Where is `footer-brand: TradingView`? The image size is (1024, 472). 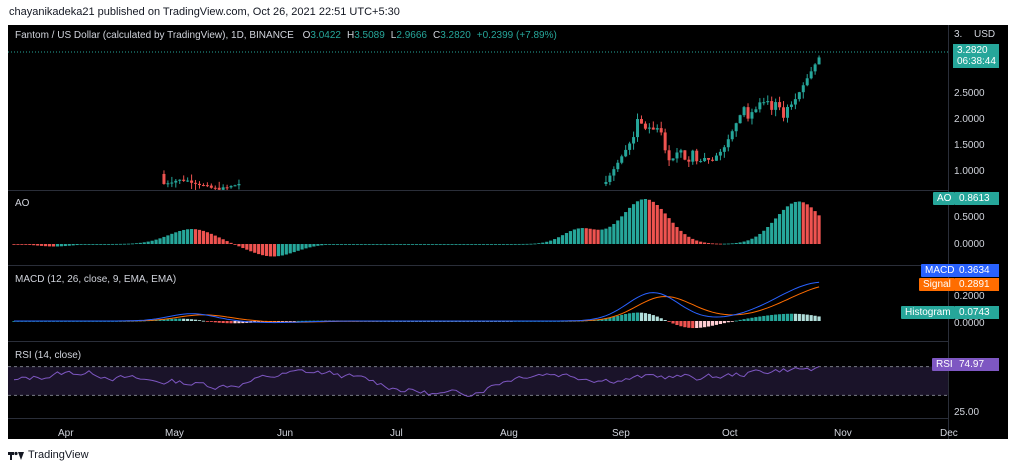
footer-brand: TradingView is located at coordinates (48, 455).